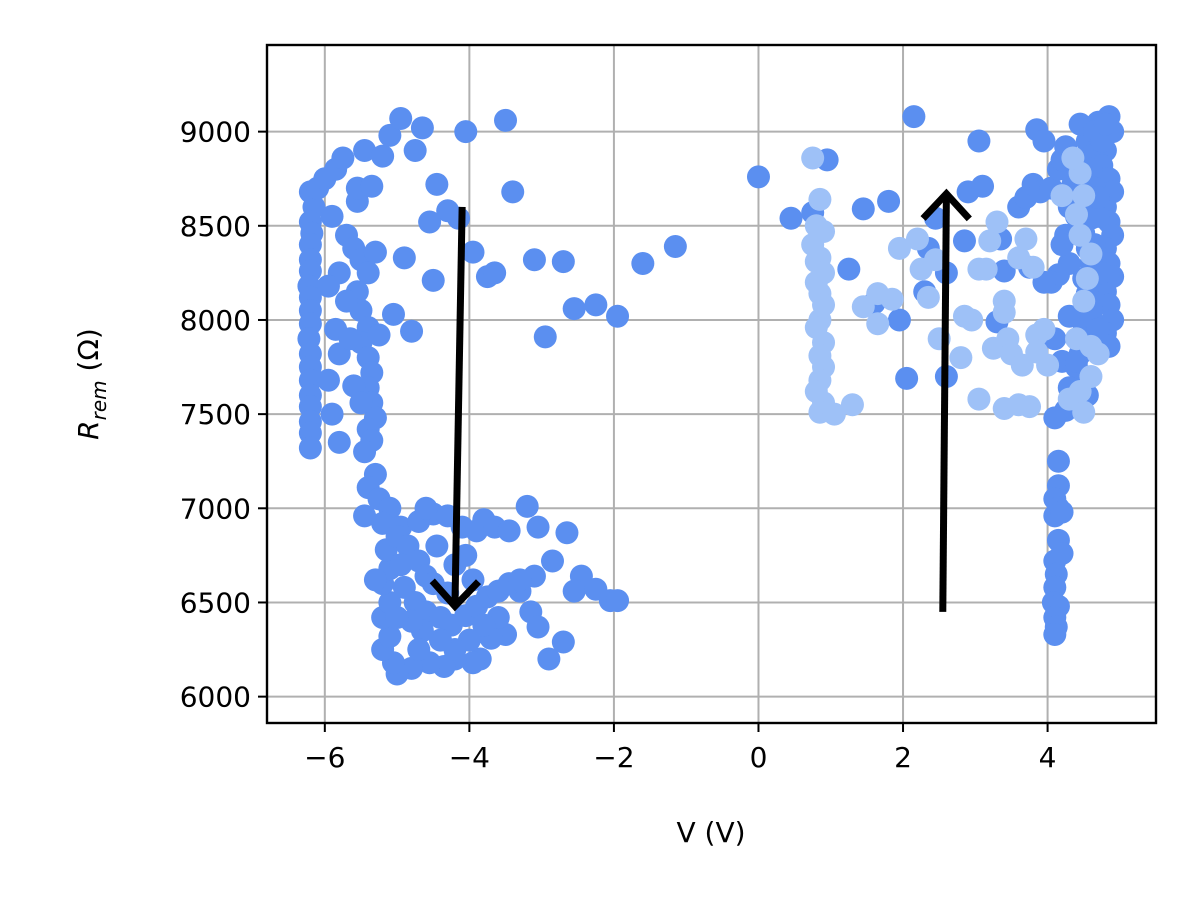 The image size is (1200, 900). I want to click on y-tick-label: 6000, so click(215, 697).